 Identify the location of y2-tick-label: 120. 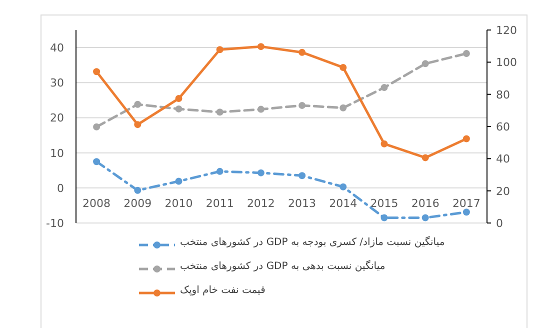
(506, 30).